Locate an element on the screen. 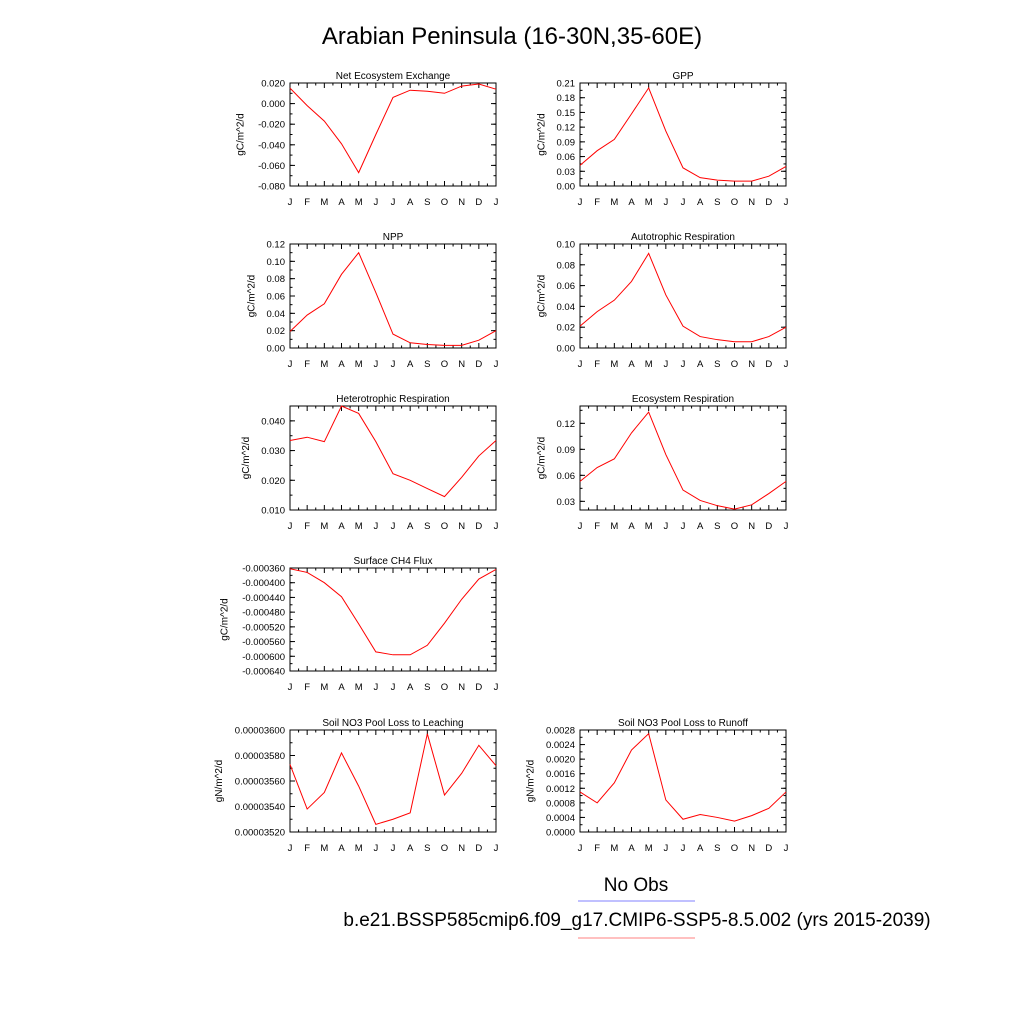  y-tick-label: 0.18 is located at coordinates (566, 98).